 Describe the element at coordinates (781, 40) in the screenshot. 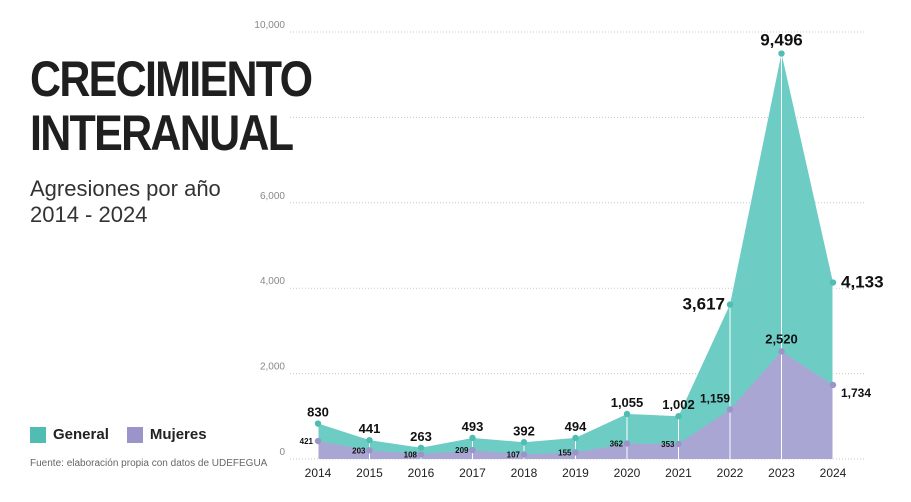

I see `data-label-general: 9,496` at that location.